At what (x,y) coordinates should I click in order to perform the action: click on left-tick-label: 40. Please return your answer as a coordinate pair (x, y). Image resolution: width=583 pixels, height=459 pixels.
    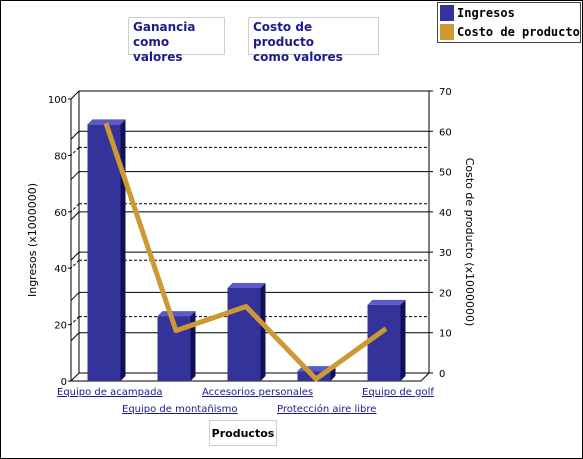
    Looking at the image, I should click on (60, 269).